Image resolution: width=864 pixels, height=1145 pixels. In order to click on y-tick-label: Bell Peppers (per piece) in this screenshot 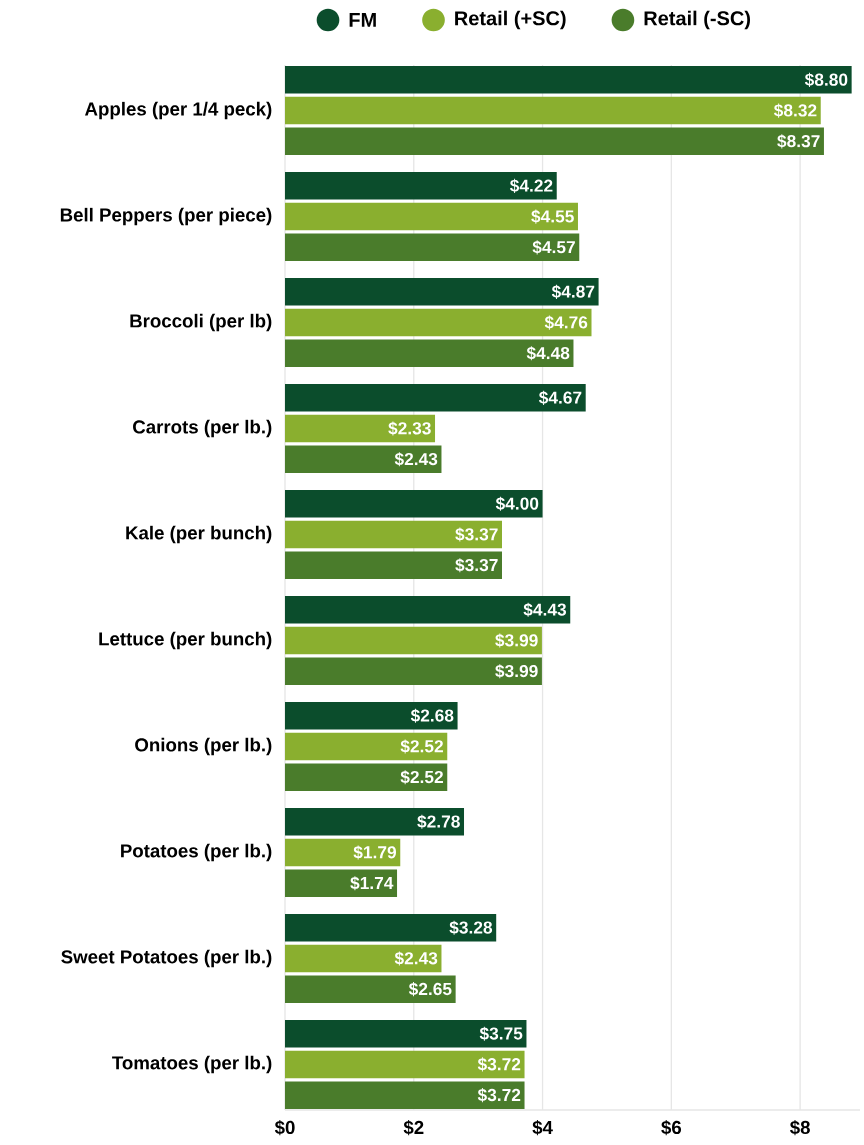, I will do `click(166, 216)`.